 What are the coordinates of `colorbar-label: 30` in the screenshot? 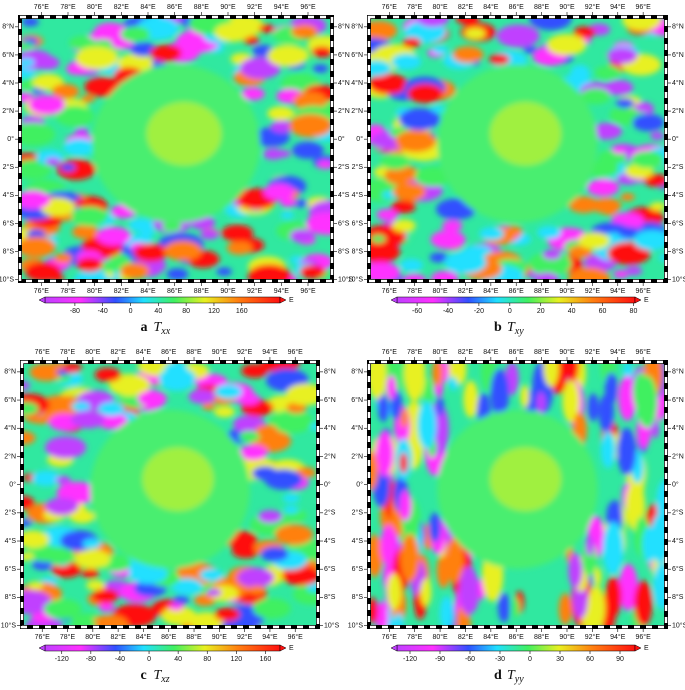 It's located at (560, 659).